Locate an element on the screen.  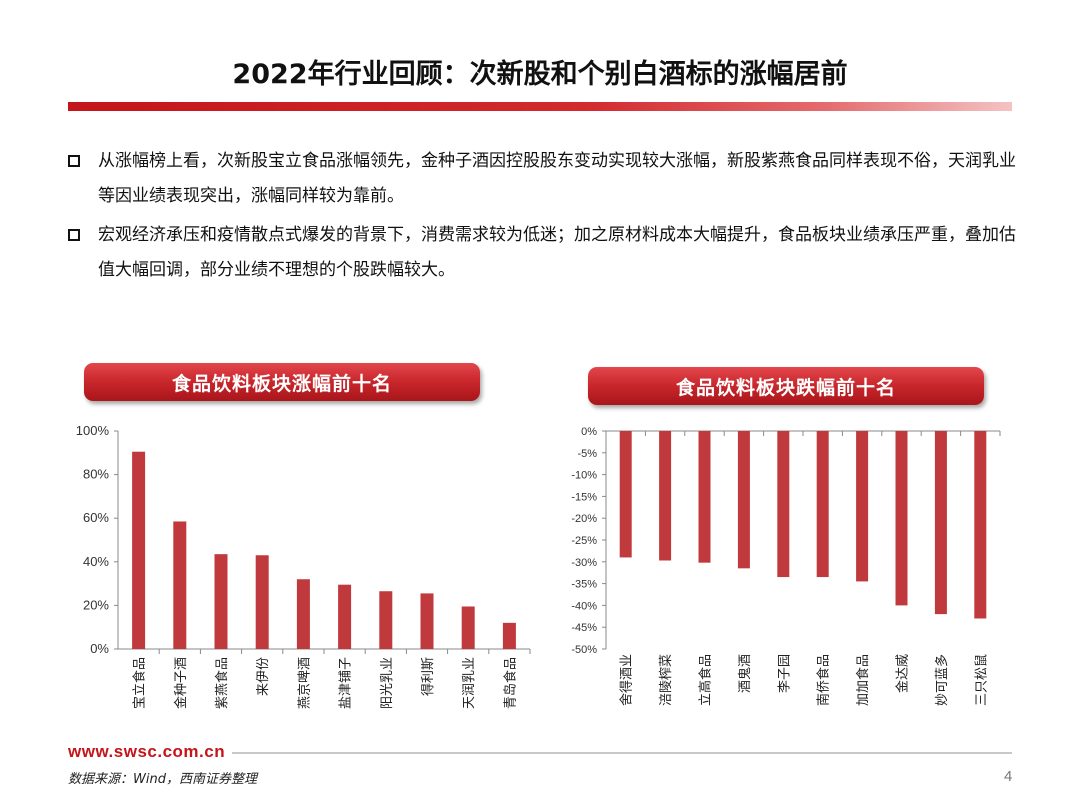
losers-y-tick-label: -30% is located at coordinates (584, 563).